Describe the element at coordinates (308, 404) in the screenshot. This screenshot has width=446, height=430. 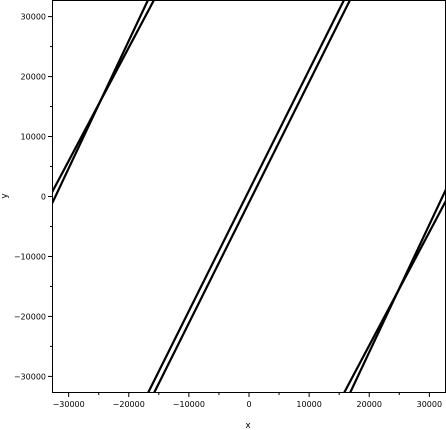
I see `x-tick-label: 10000` at that location.